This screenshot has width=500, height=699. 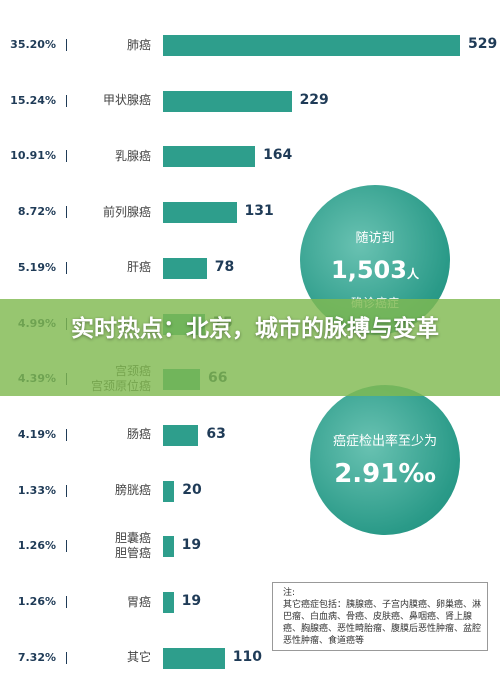 I want to click on circle-caption: 随访到, so click(x=375, y=238).